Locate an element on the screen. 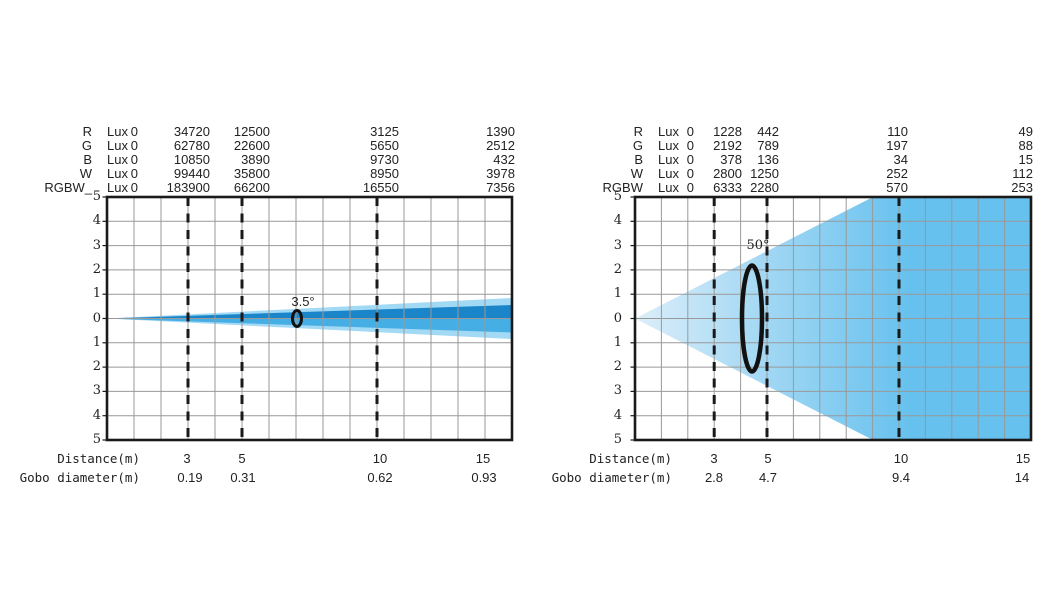  lux-value-RGBW-v15: 253 is located at coordinates (1022, 187).